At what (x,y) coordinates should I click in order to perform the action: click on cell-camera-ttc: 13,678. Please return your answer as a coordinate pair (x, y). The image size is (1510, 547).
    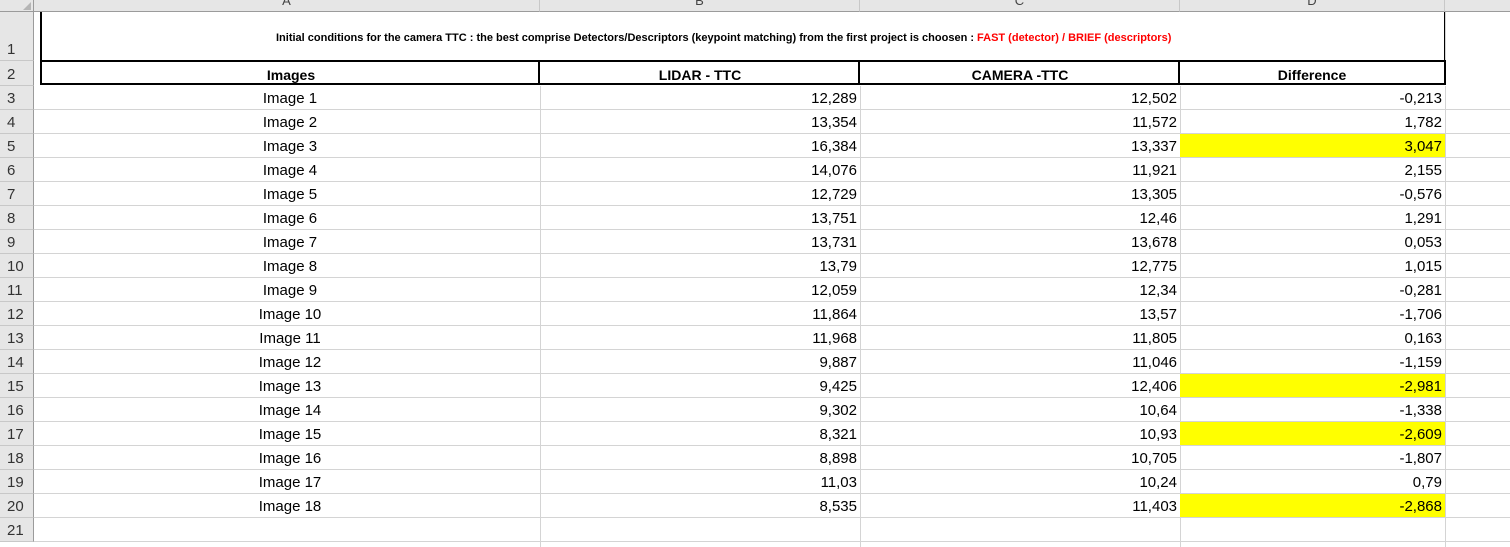
    Looking at the image, I should click on (1154, 242).